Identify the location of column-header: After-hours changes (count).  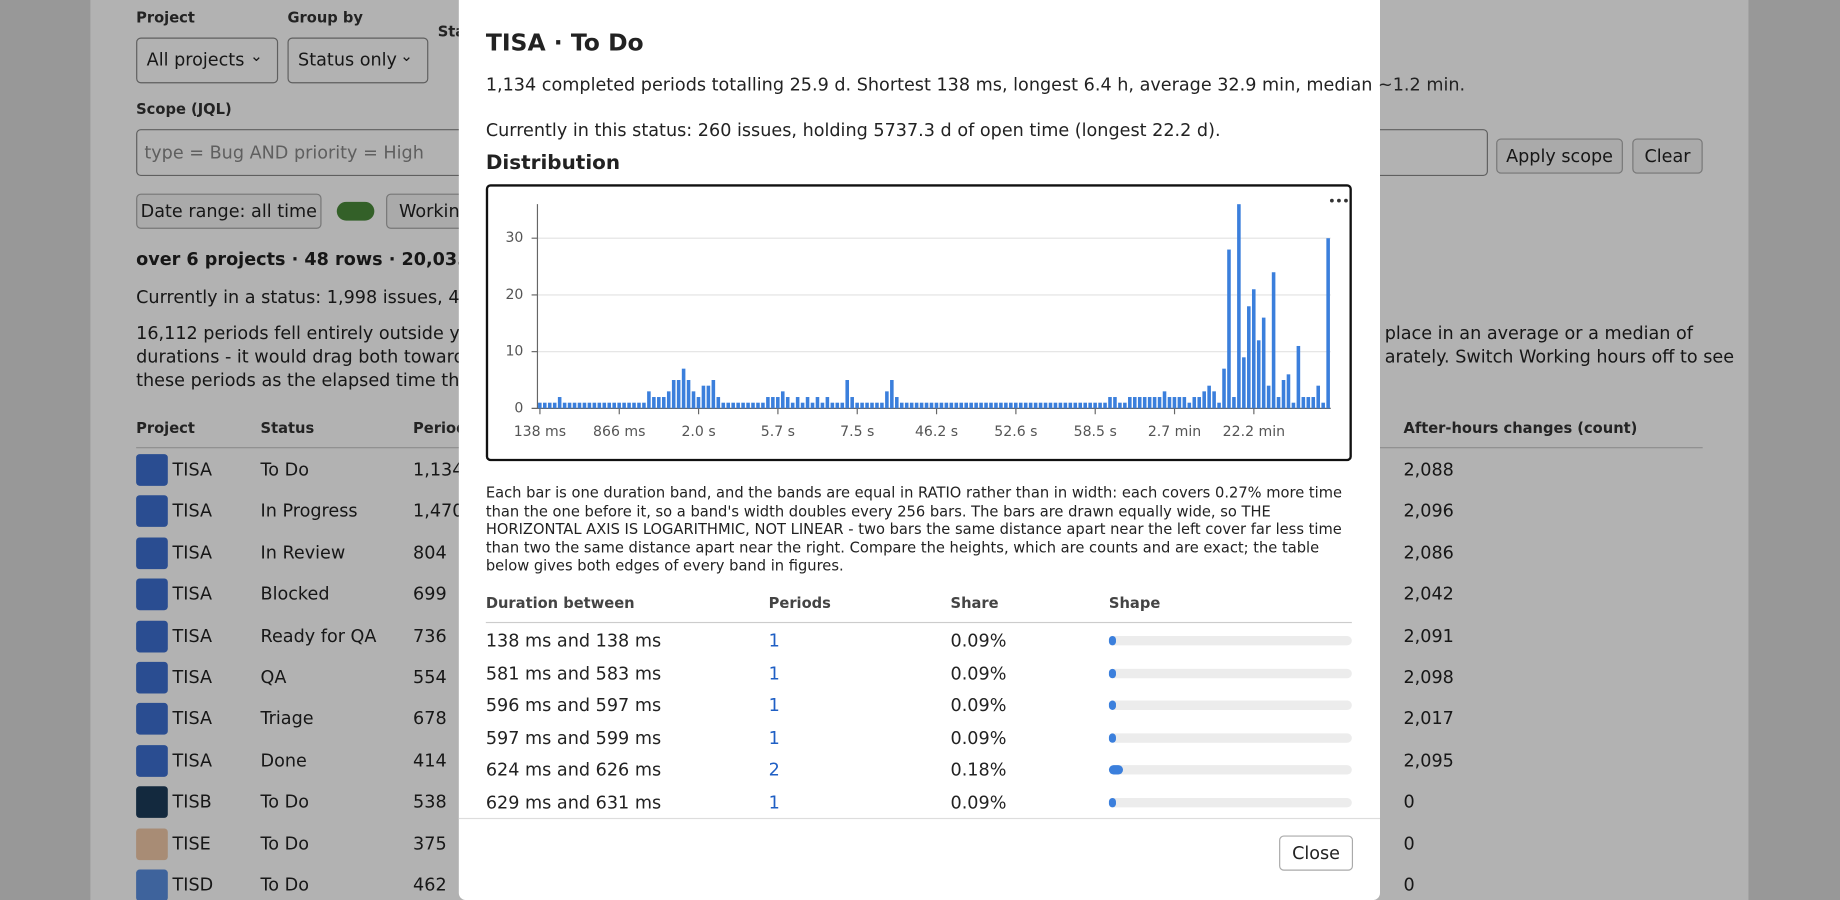
(1520, 427).